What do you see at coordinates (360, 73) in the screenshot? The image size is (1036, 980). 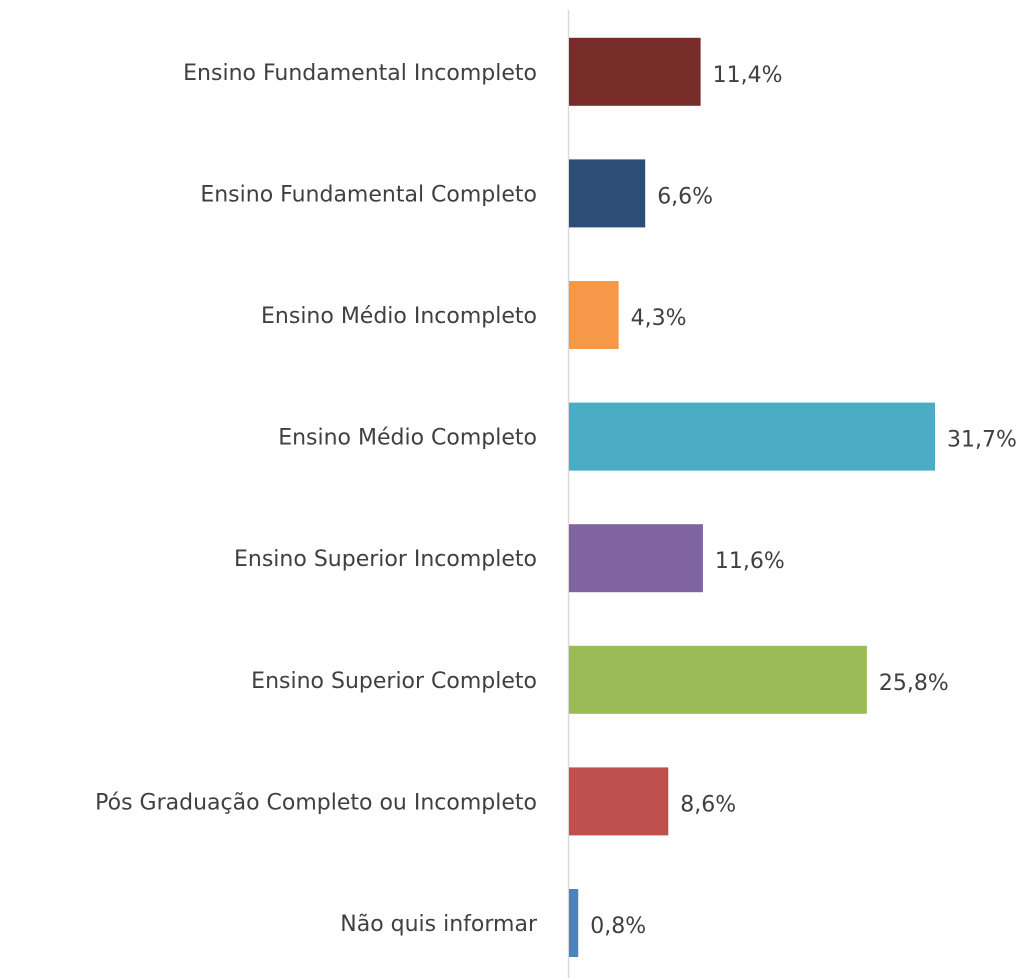 I see `category-label: Ensino Fundamental Incompleto` at bounding box center [360, 73].